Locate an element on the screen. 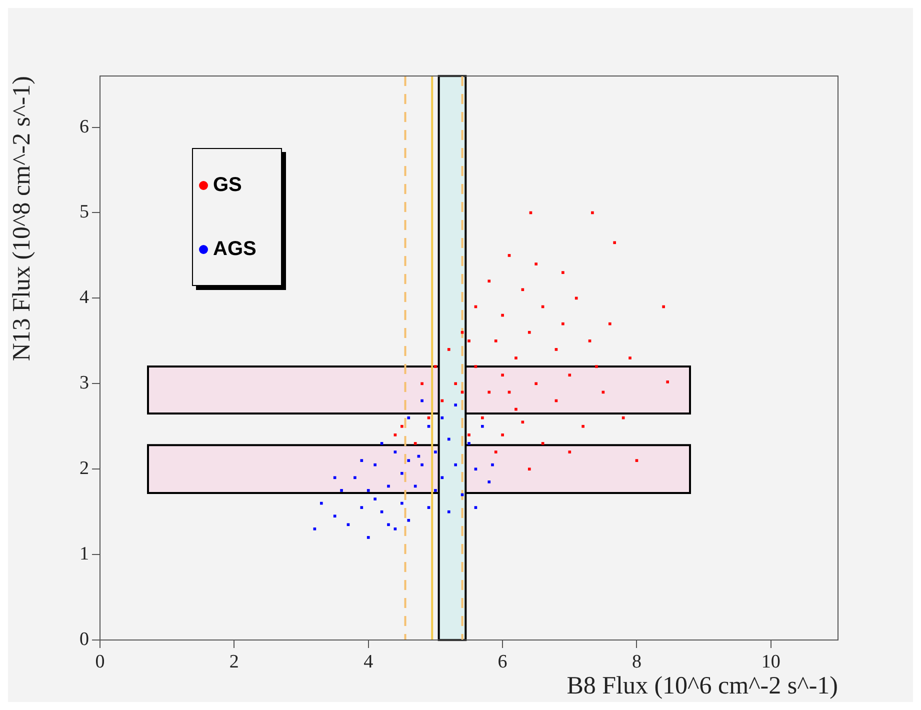 The height and width of the screenshot is (710, 921). y-tick-label: 1 is located at coordinates (84, 554).